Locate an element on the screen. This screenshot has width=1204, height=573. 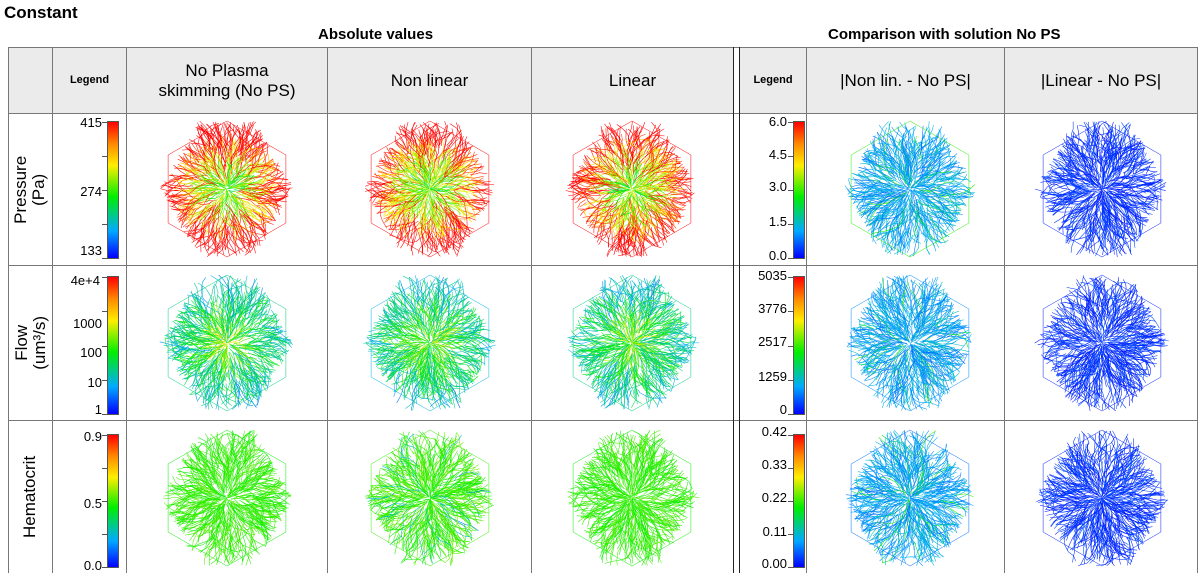
tick-label: 0.33 is located at coordinates (774, 464).